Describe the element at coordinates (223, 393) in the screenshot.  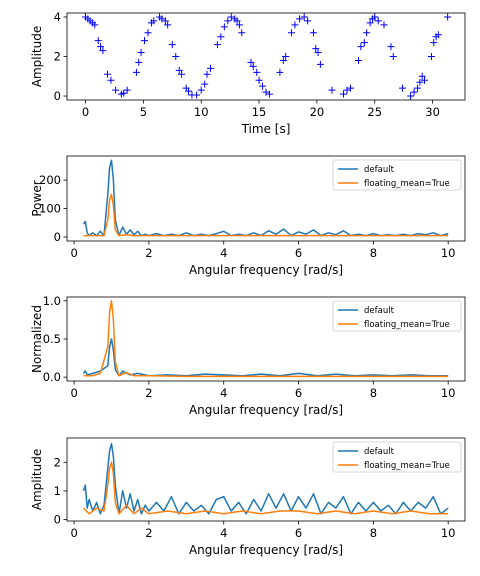
I see `x-tick-label: 4` at that location.